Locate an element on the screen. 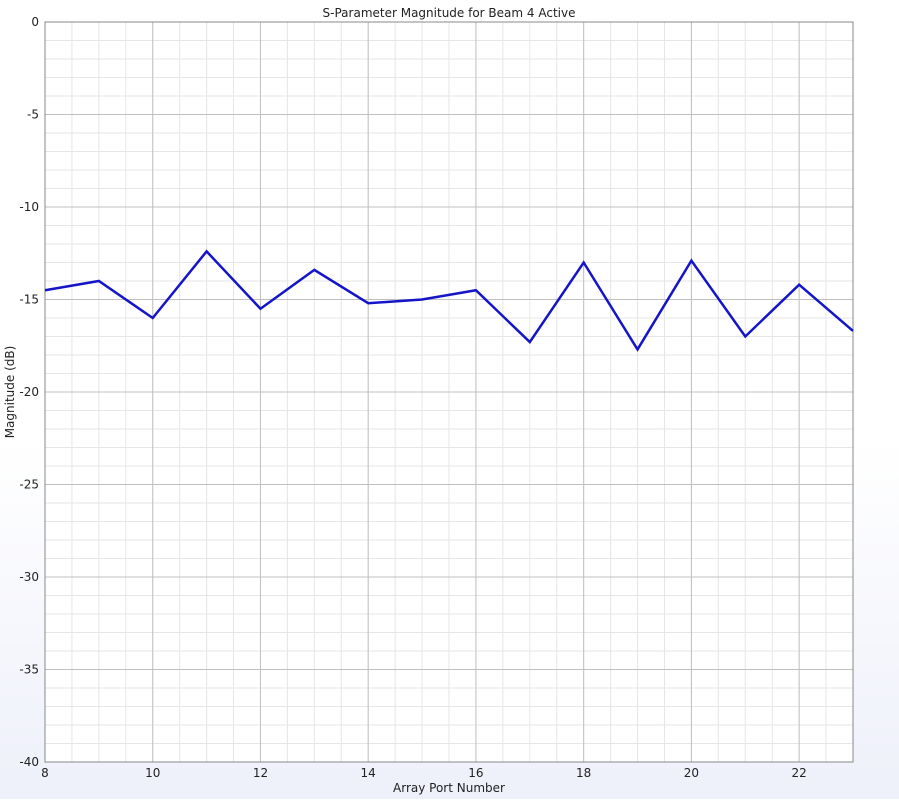  y-tick-labels: 0 -5 -10 -15 -20 -25 -30 -35 -40 is located at coordinates (29, 392).